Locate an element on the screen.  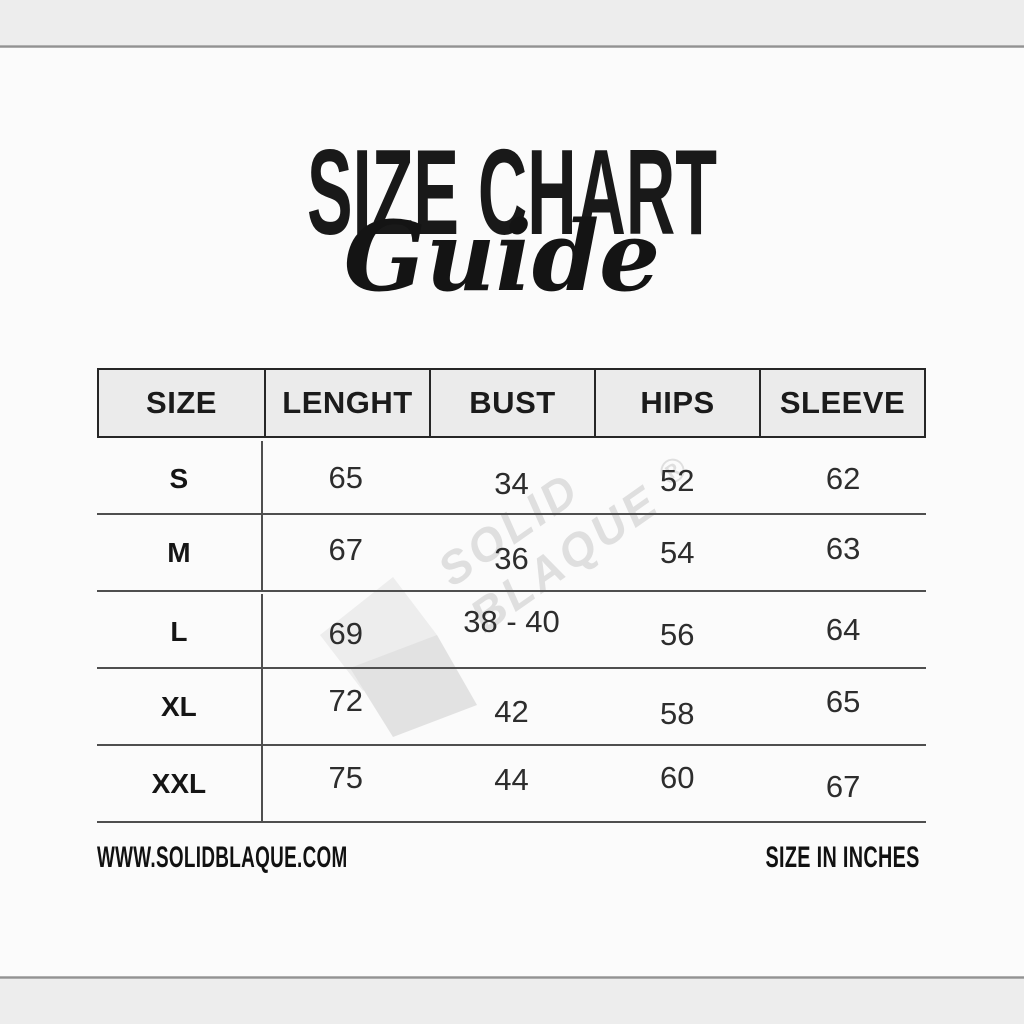
table-row-m: M 67 36 54 63 is located at coordinates (511, 553).